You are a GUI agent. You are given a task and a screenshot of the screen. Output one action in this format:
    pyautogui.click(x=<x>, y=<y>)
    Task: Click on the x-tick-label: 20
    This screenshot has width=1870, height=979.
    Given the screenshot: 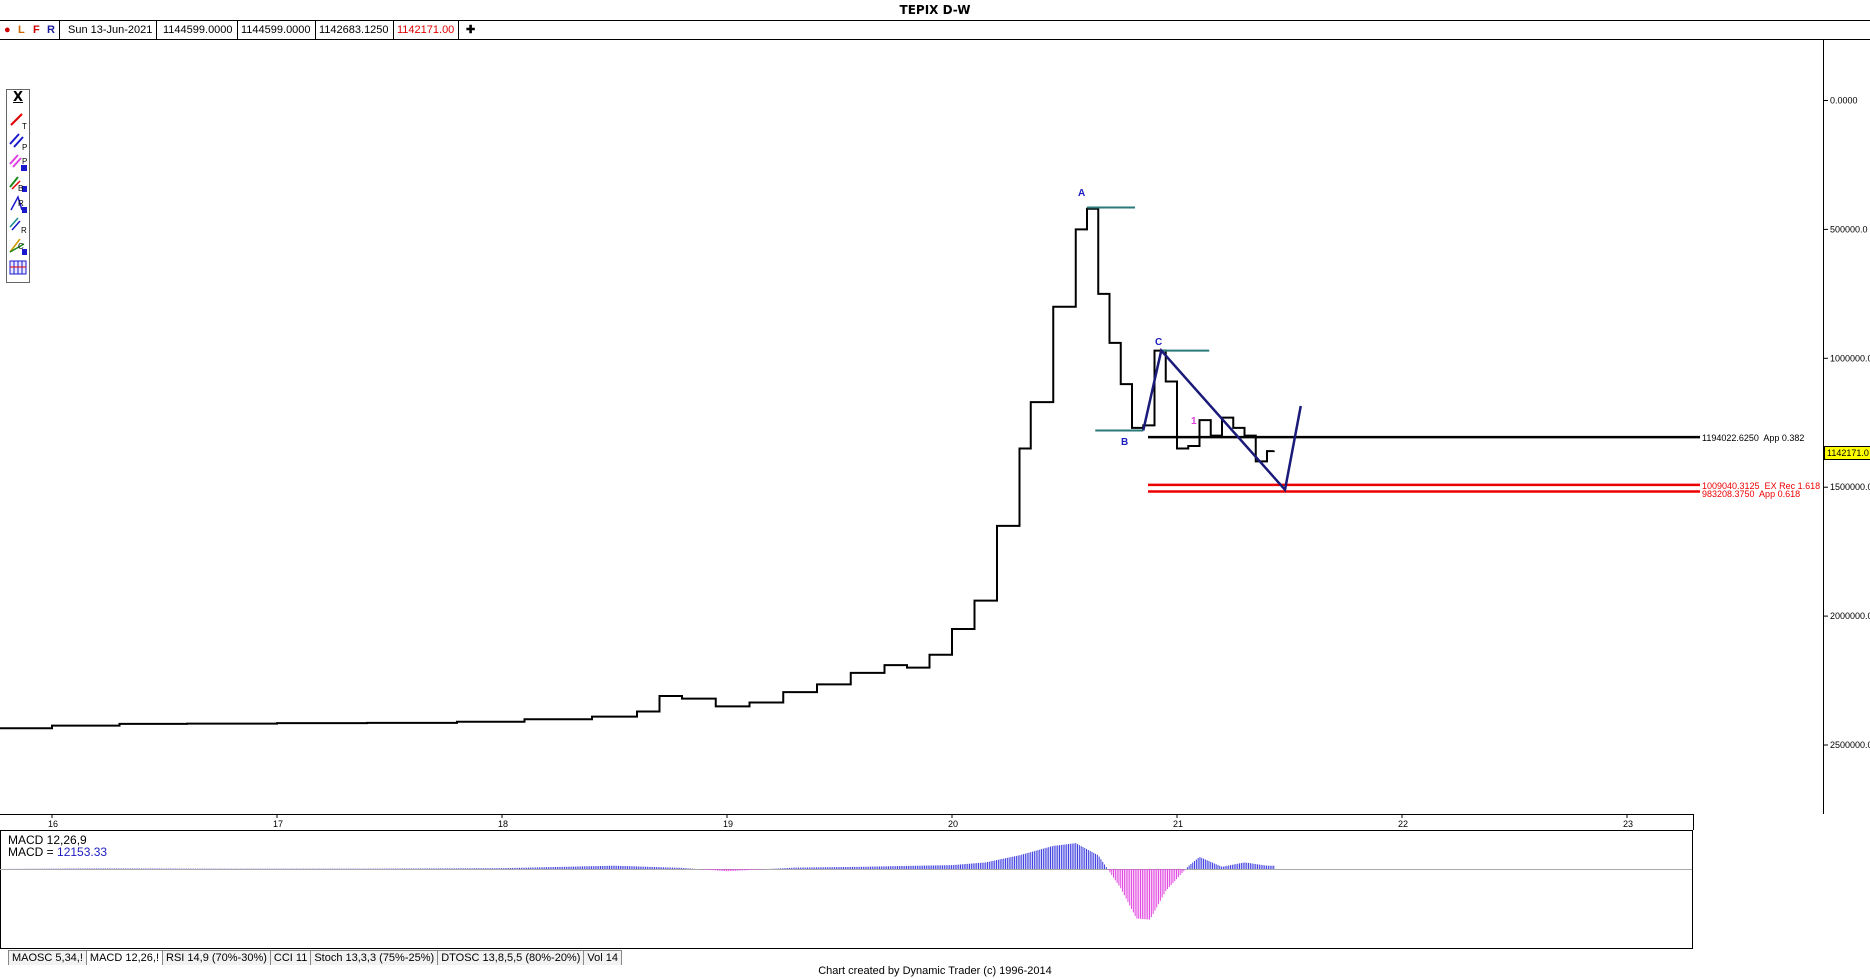 What is the action you would take?
    pyautogui.click(x=953, y=824)
    